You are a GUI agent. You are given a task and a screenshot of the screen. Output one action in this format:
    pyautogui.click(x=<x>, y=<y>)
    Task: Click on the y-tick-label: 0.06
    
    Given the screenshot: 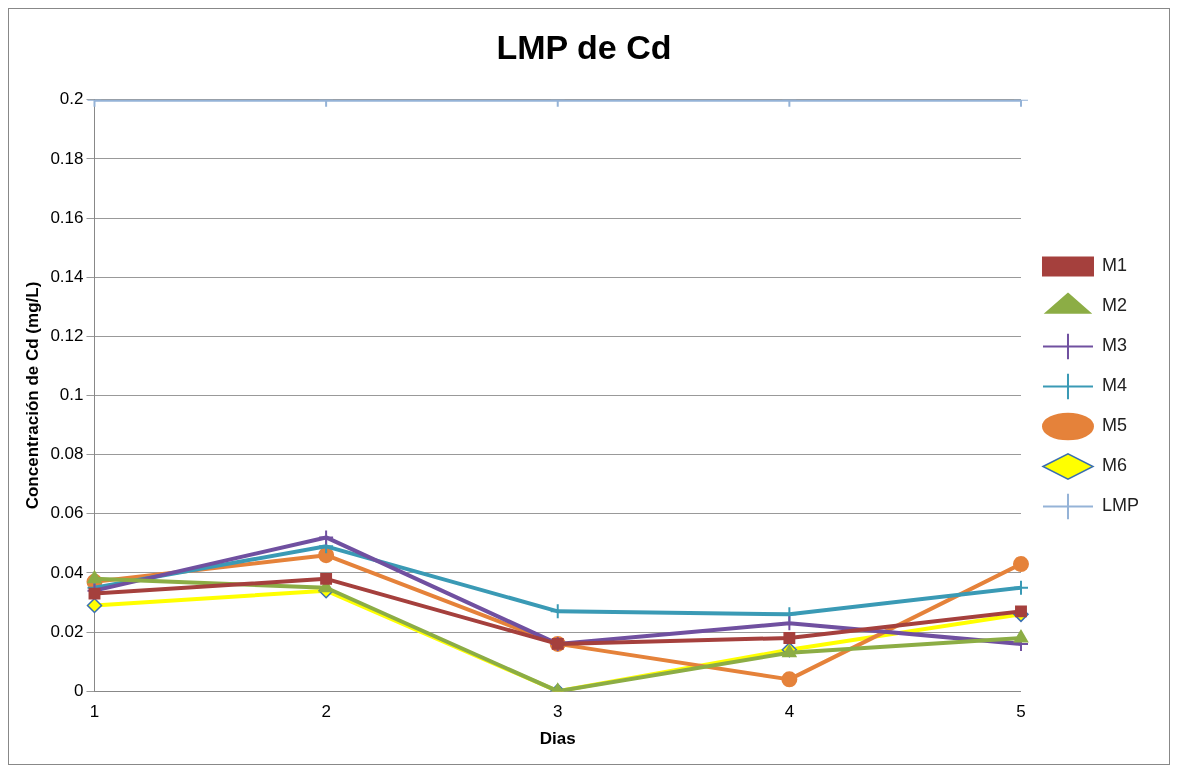 What is the action you would take?
    pyautogui.click(x=67, y=513)
    